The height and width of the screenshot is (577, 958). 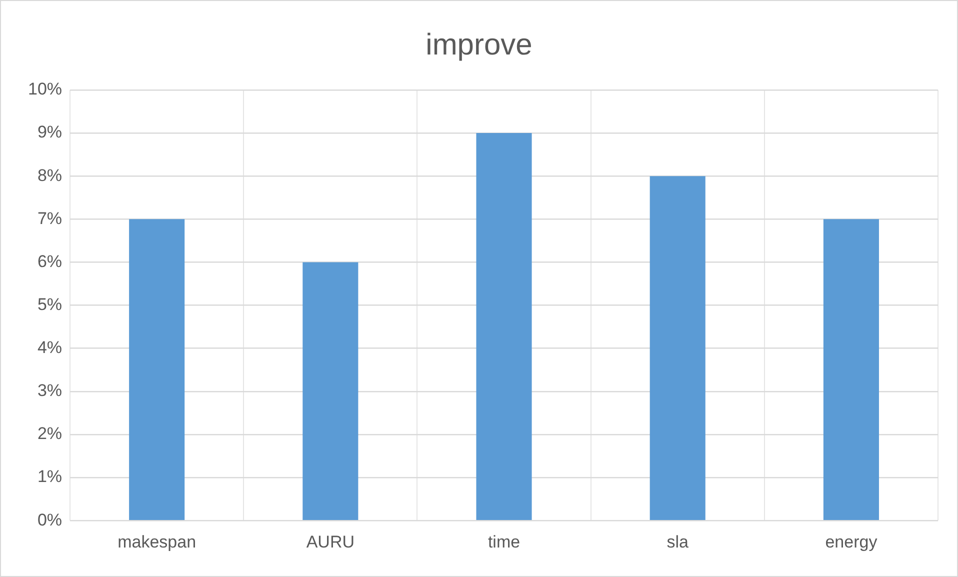 What do you see at coordinates (49, 132) in the screenshot?
I see `y-tick-label: 9%` at bounding box center [49, 132].